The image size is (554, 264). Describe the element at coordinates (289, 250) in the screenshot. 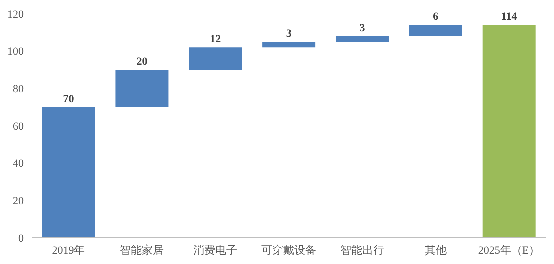

I see `x-tick-label: 可穿戴设备` at that location.